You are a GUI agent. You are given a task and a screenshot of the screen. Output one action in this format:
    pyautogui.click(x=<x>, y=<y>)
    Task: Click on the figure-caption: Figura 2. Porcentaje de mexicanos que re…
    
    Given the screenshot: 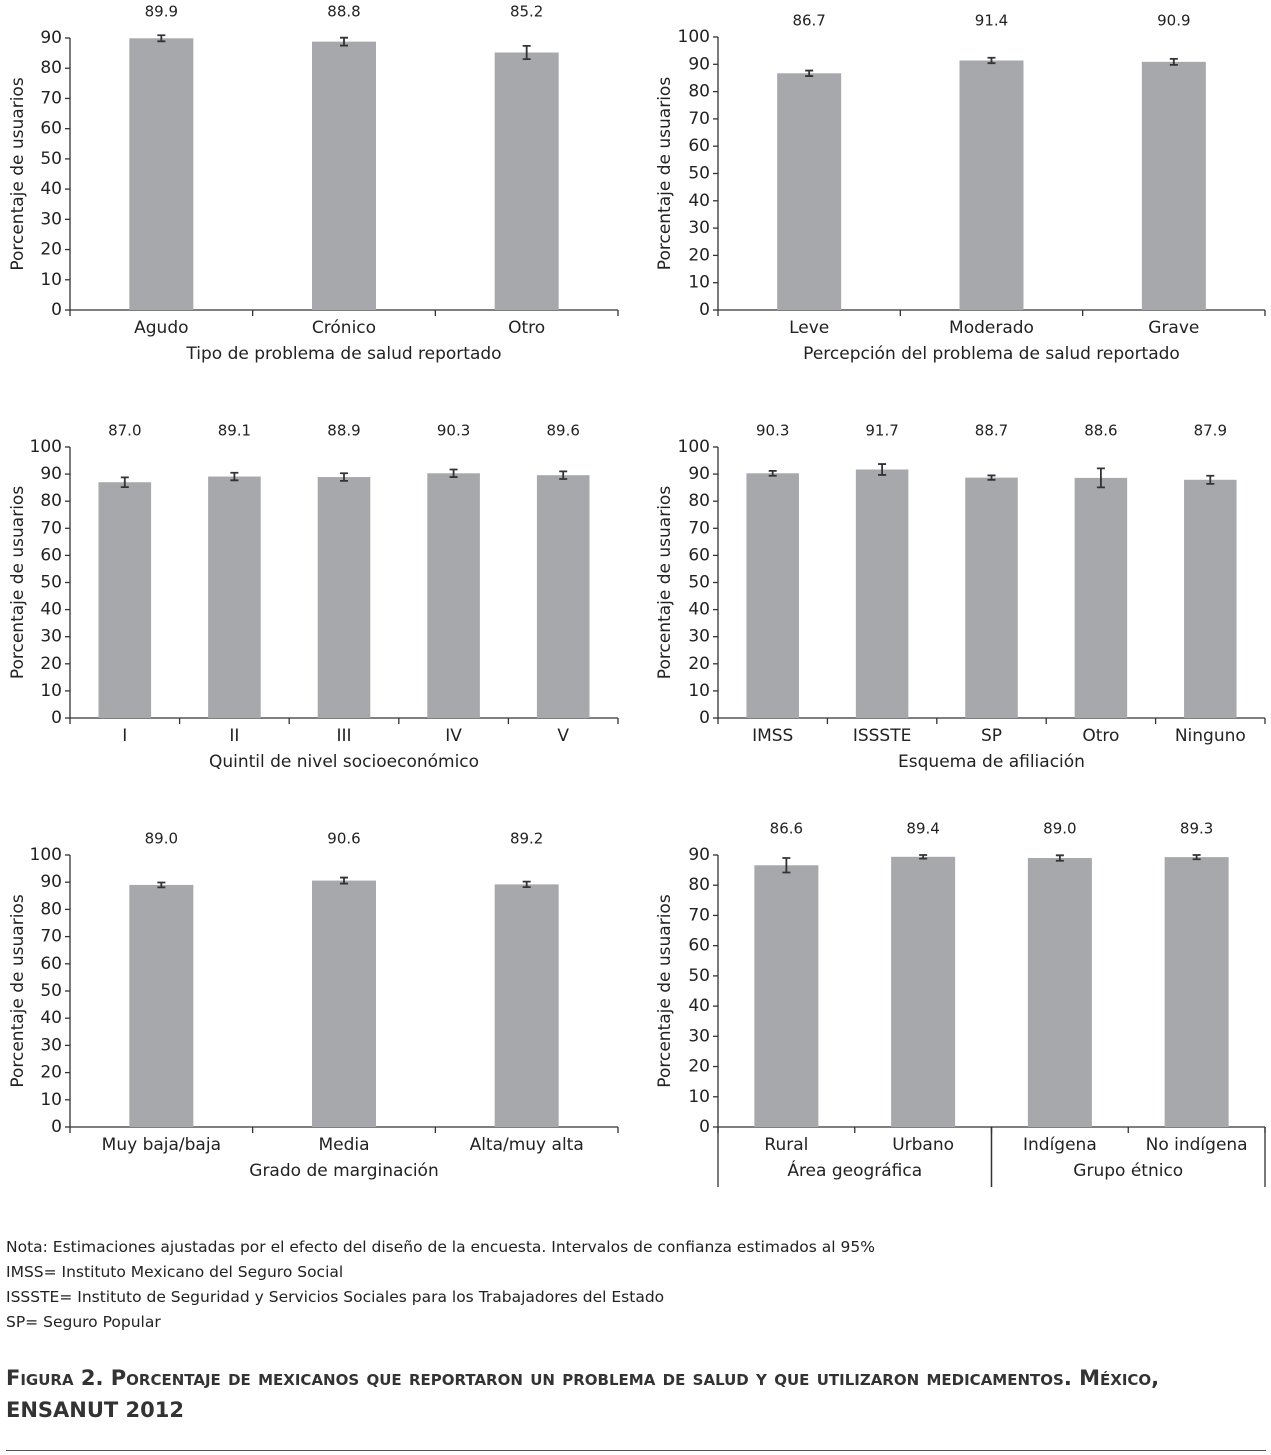 What is the action you would take?
    pyautogui.click(x=583, y=1394)
    